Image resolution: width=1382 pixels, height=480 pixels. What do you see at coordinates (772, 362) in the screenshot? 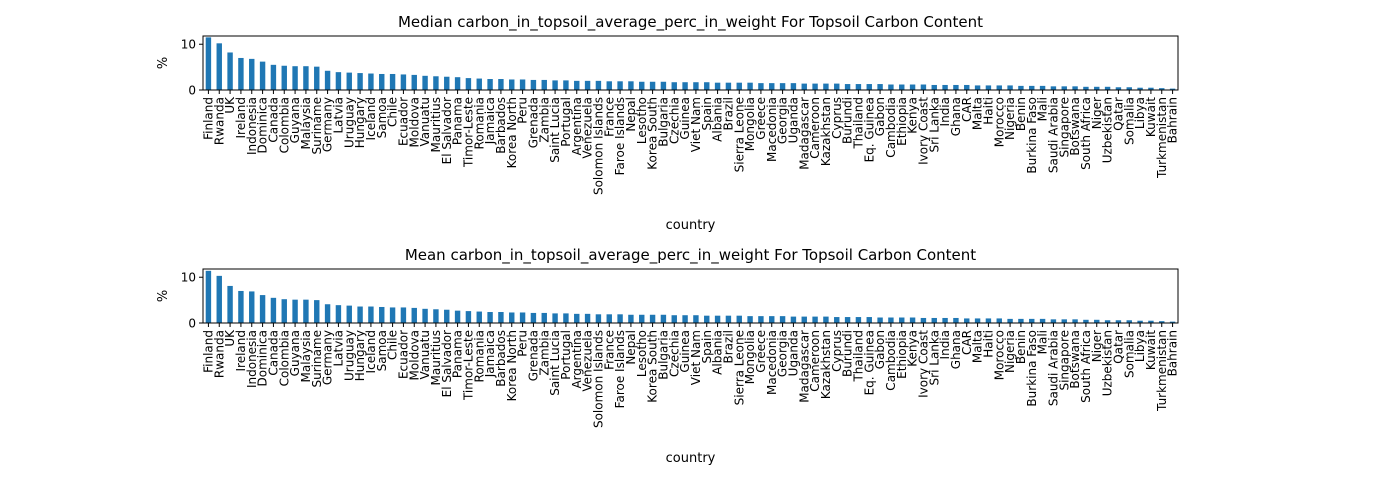
I see `x-tick-label: Macedonia` at bounding box center [772, 362].